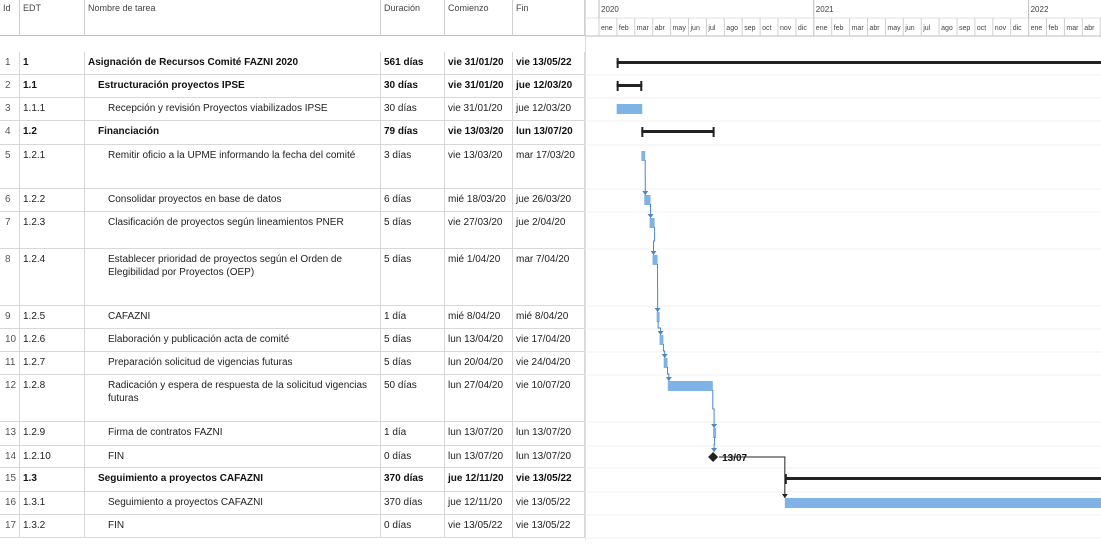 Image resolution: width=1101 pixels, height=548 pixels. Describe the element at coordinates (52, 166) in the screenshot. I see `task-wbs-cell: 1.2.1` at that location.